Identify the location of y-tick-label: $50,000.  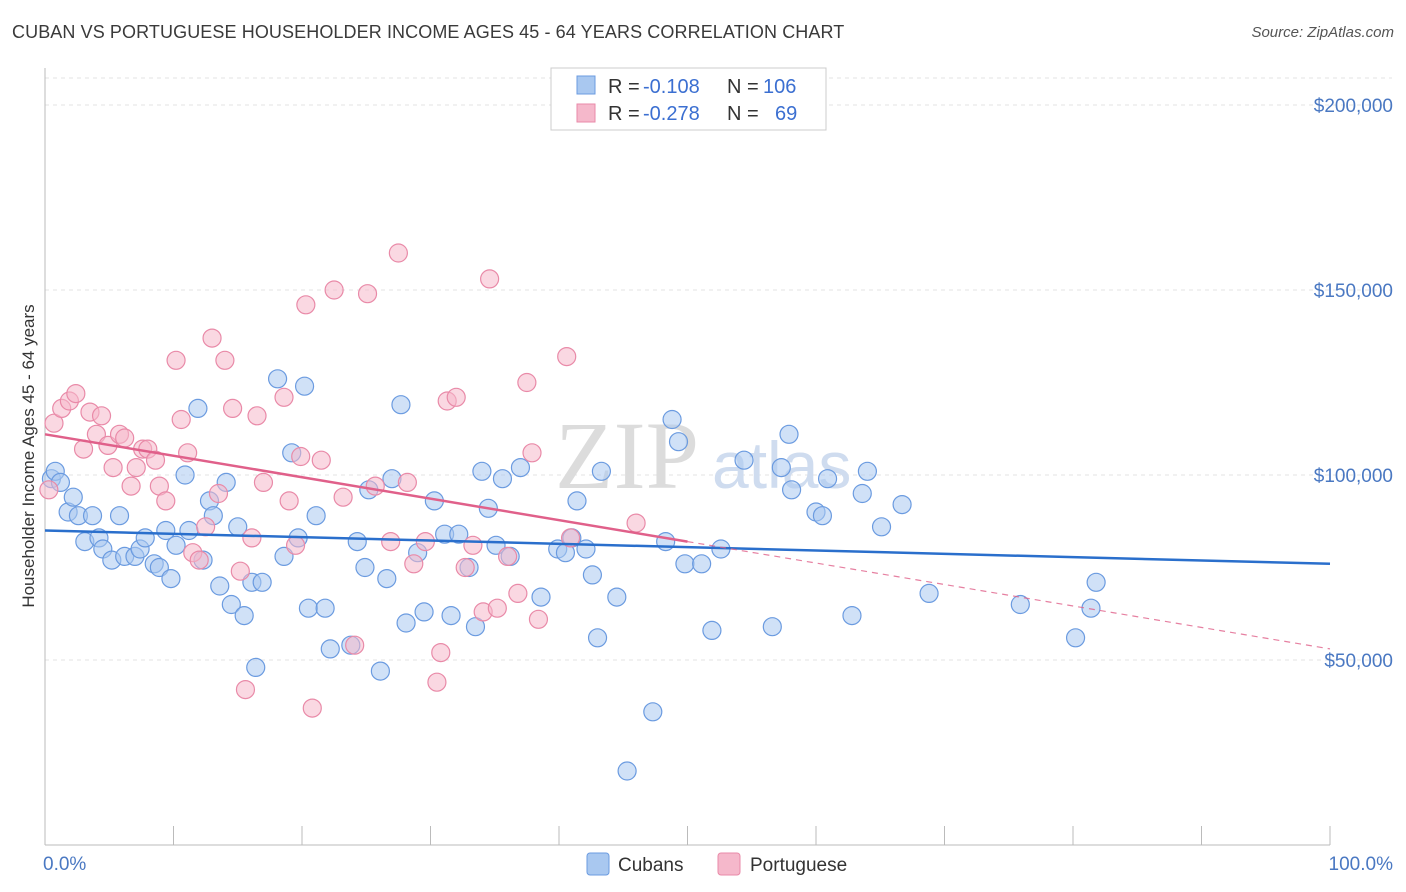
(1358, 661).